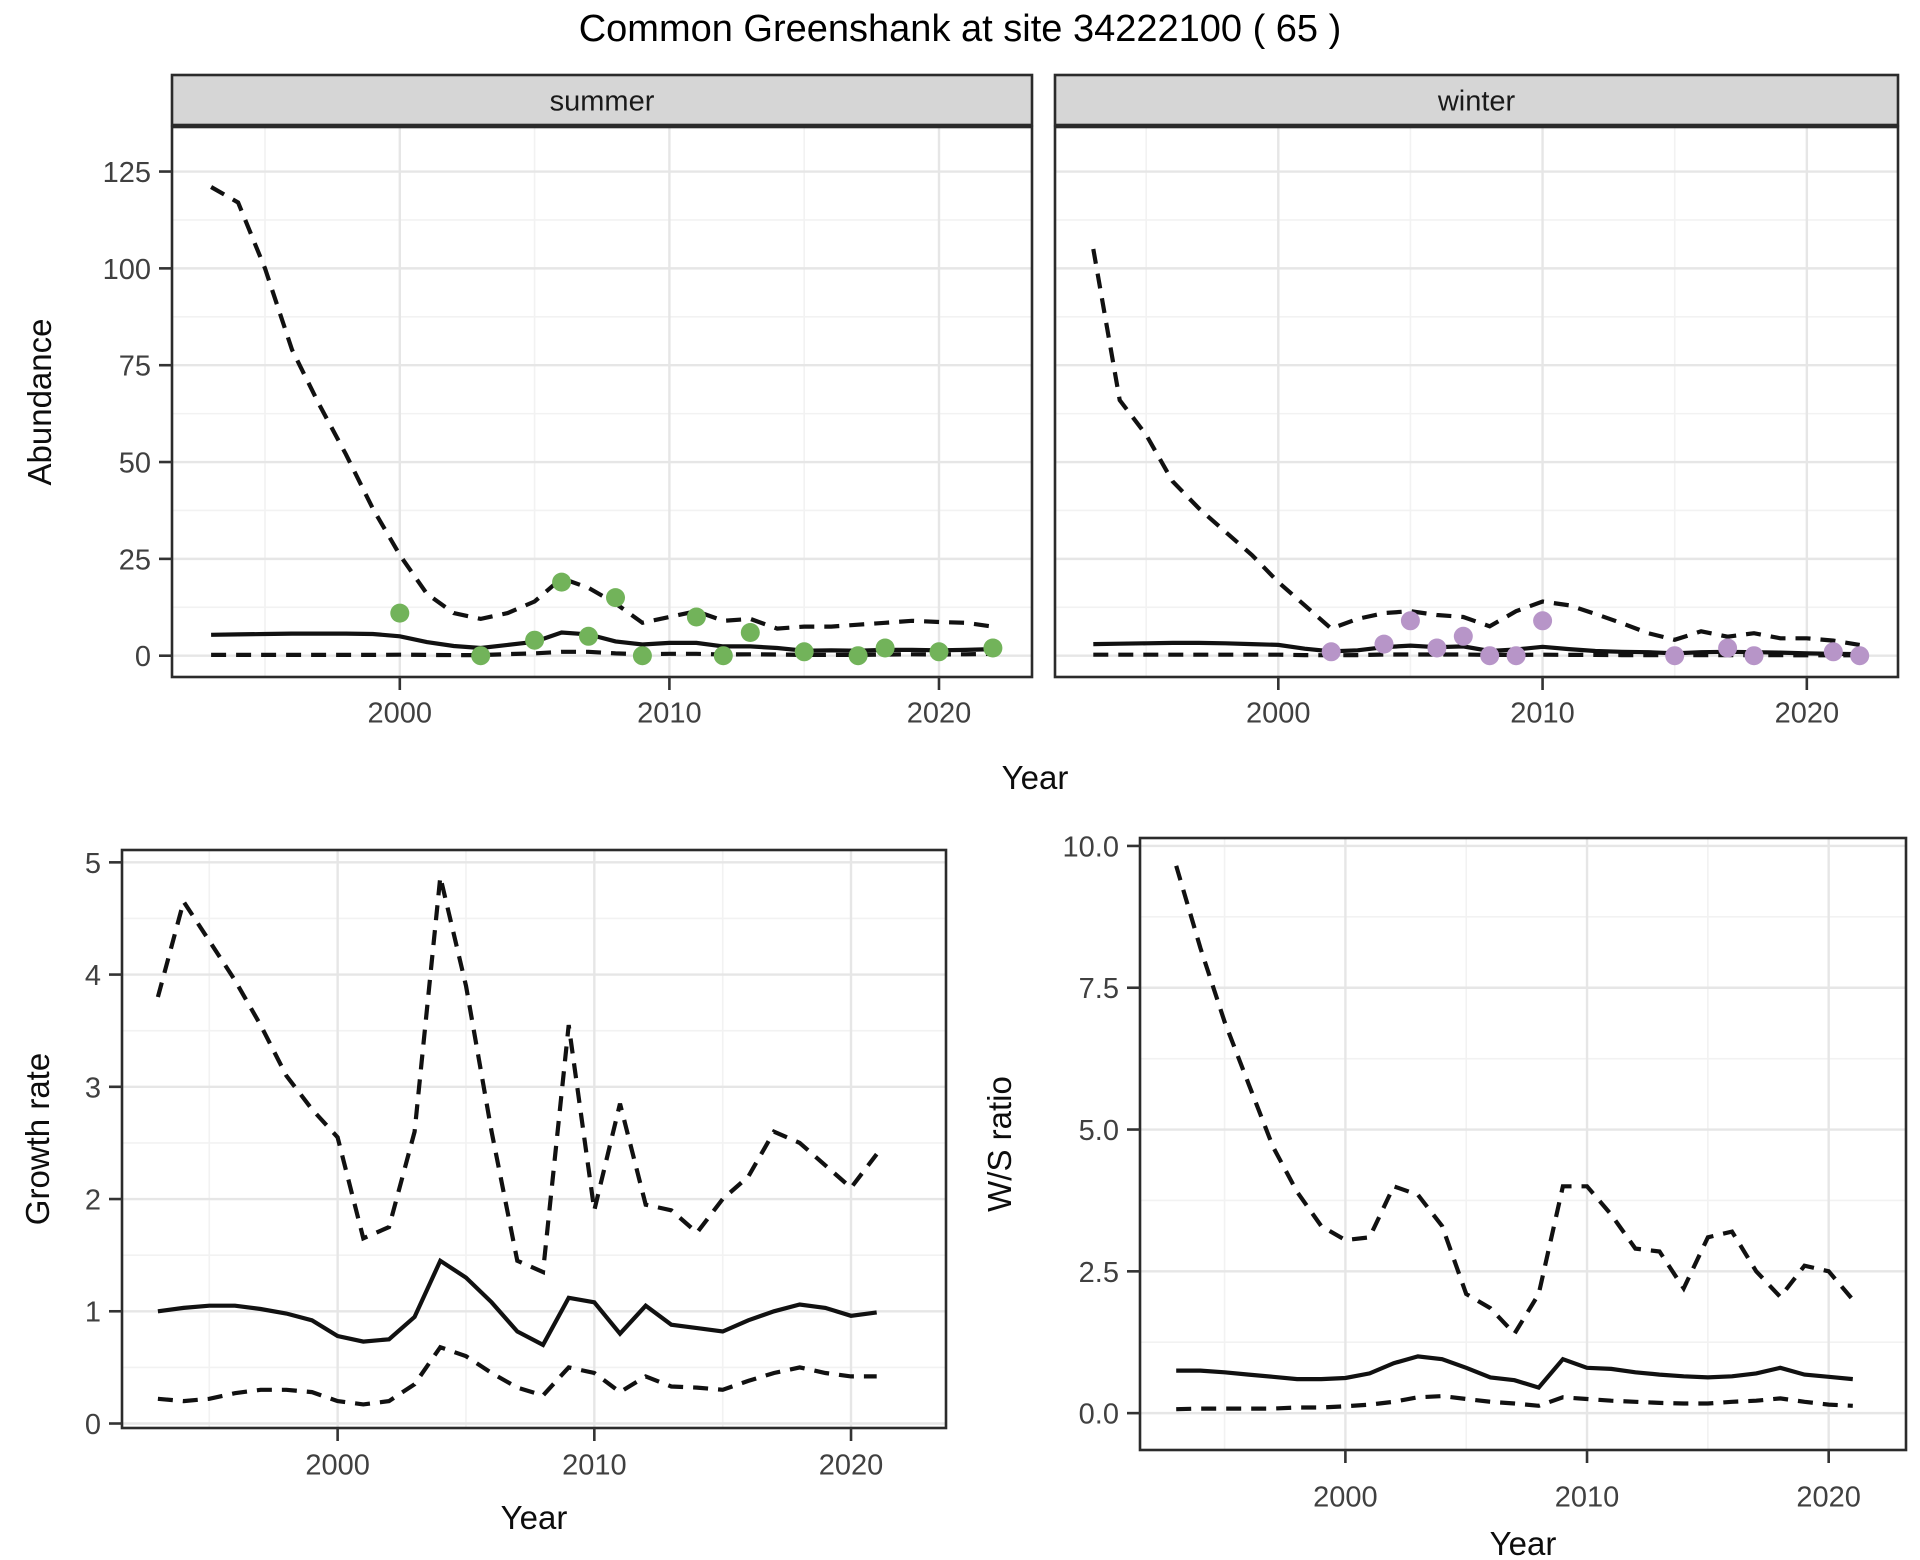 The height and width of the screenshot is (1560, 1920). Describe the element at coordinates (1514, 1402) in the screenshot. I see `line-lower-95ci` at that location.